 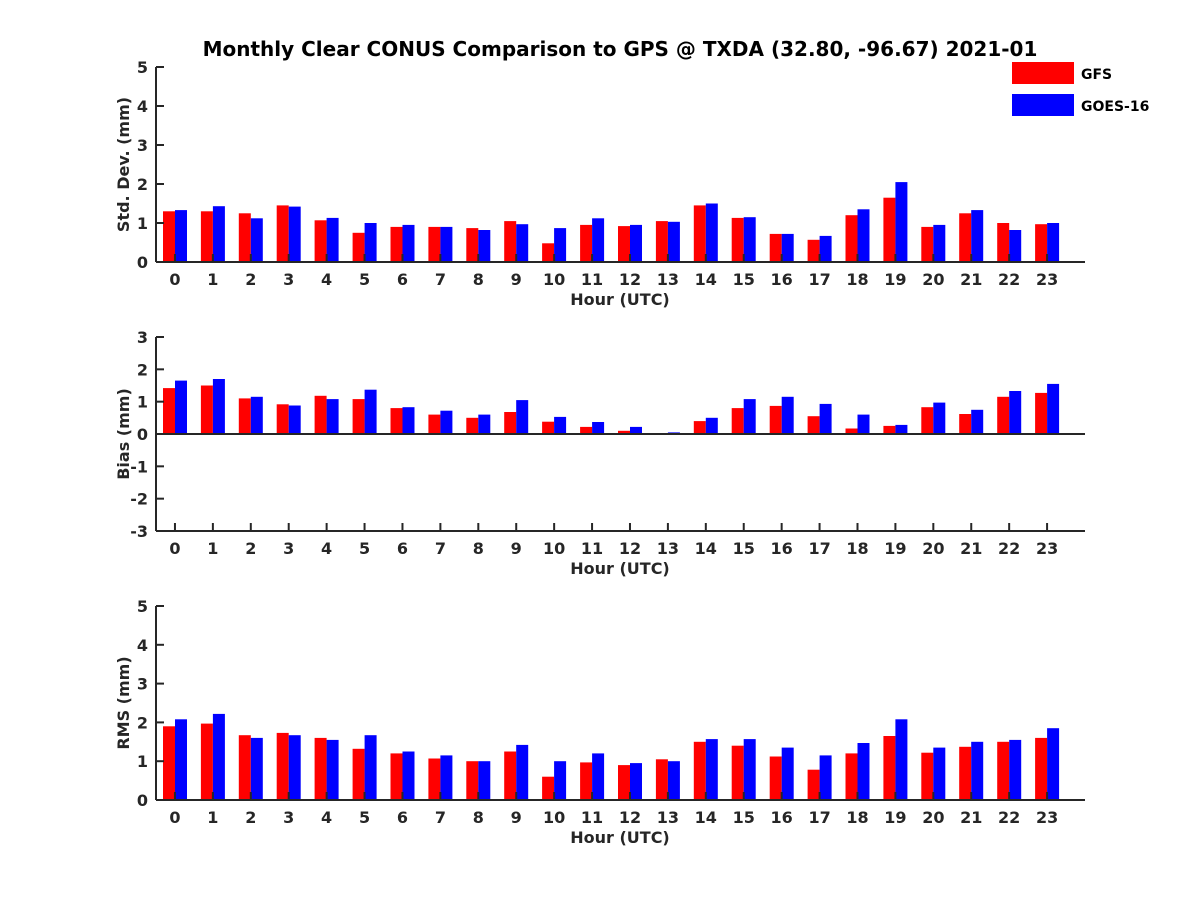 I want to click on x-tick-label: 9, so click(x=516, y=548).